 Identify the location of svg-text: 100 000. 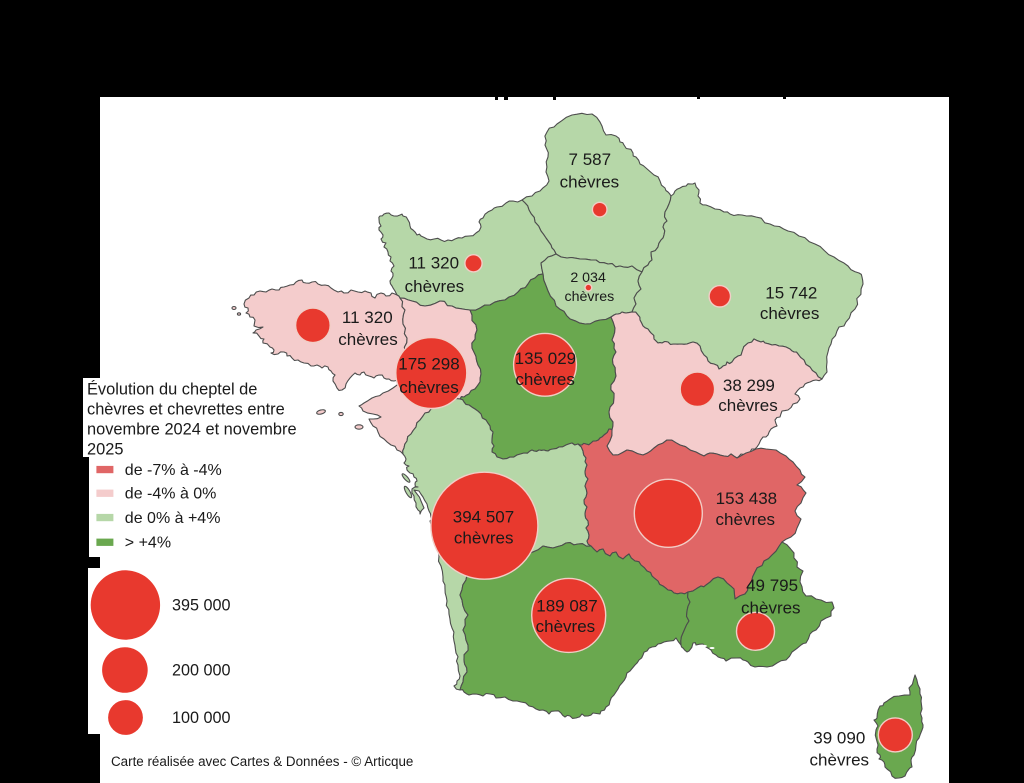
(201, 718).